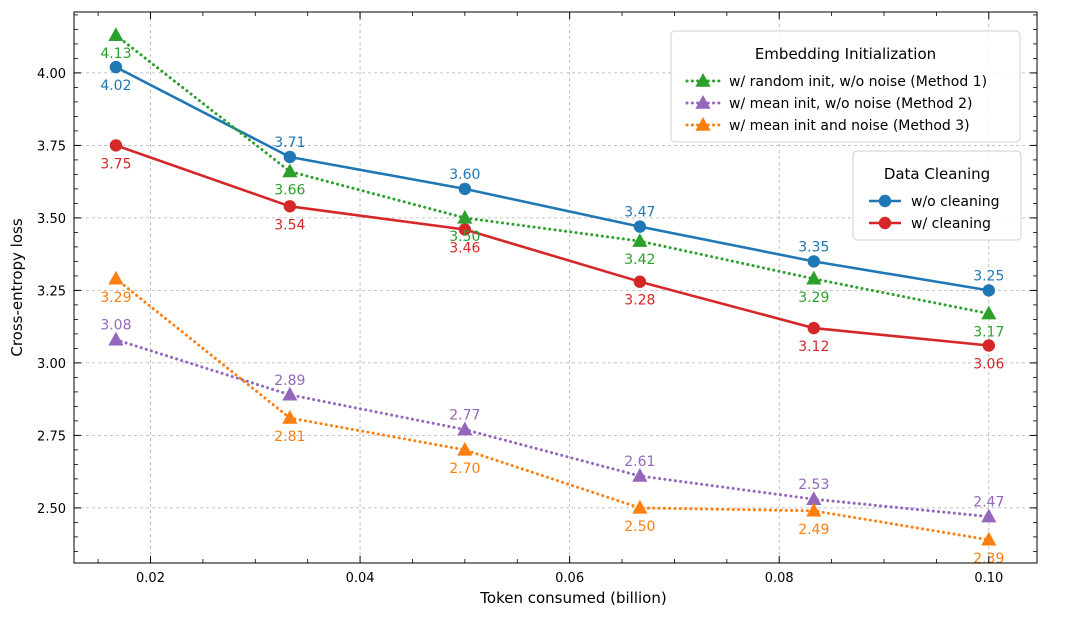  What do you see at coordinates (464, 469) in the screenshot?
I see `data-label: 2.70` at bounding box center [464, 469].